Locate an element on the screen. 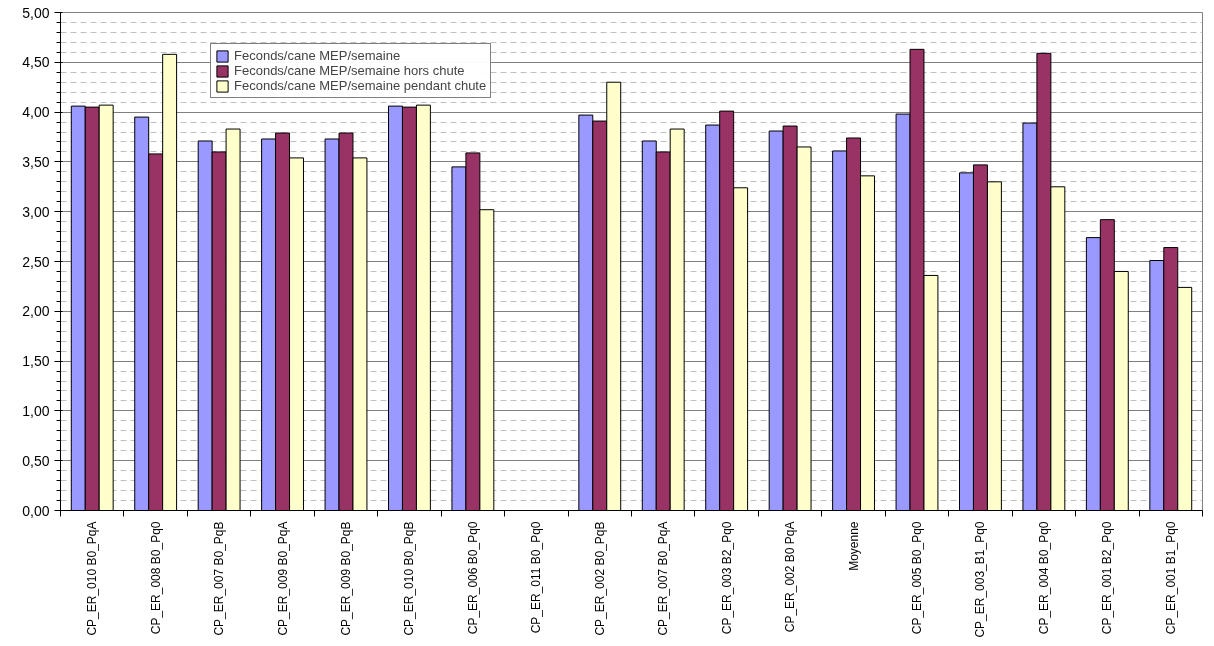  x-tick-label: CP_ER_004 B0_Pq0 is located at coordinates (1043, 578).